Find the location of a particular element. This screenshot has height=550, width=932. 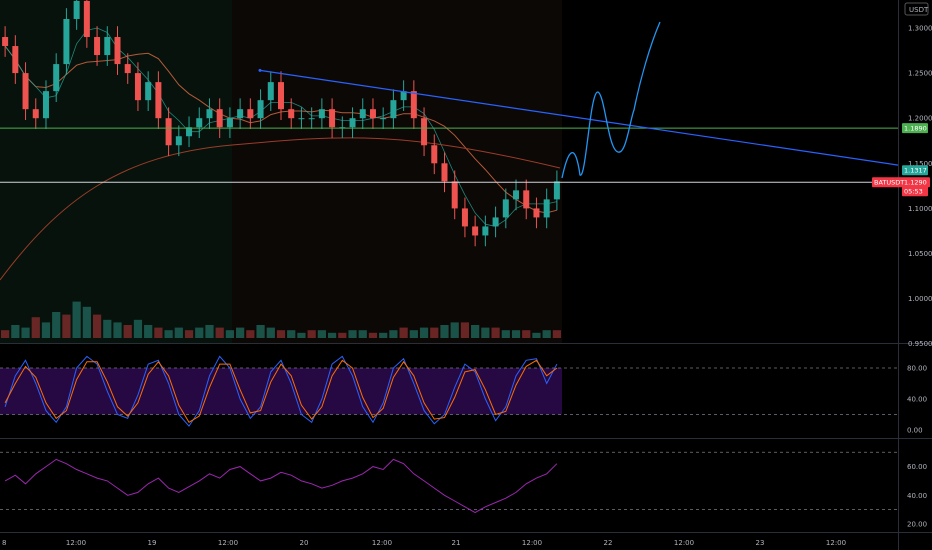

stoch-line is located at coordinates (281, 391).